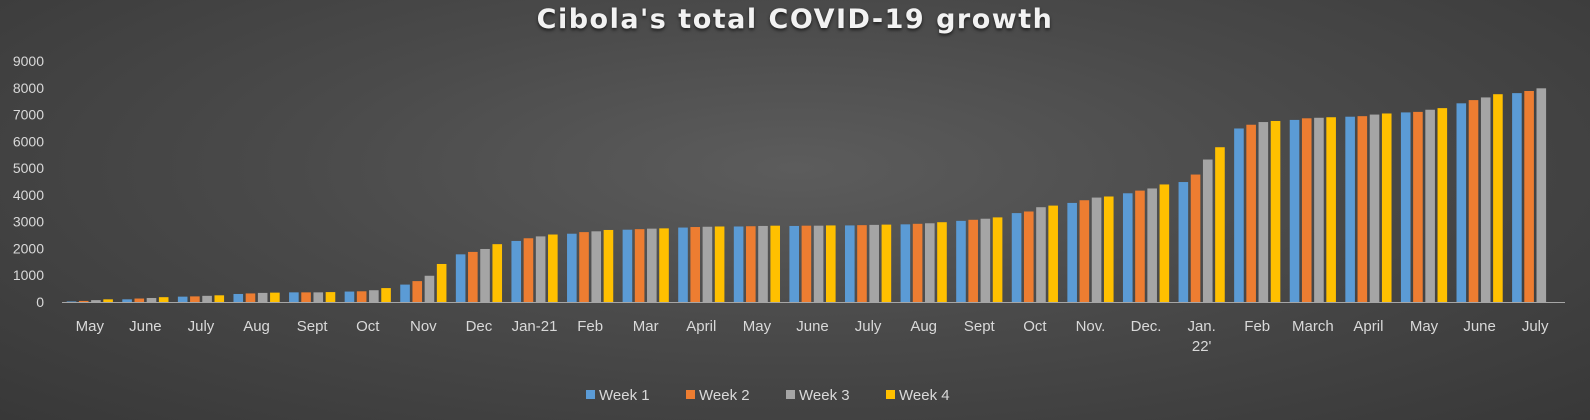 The width and height of the screenshot is (1590, 420). I want to click on y-tick-label: 0, so click(40, 302).